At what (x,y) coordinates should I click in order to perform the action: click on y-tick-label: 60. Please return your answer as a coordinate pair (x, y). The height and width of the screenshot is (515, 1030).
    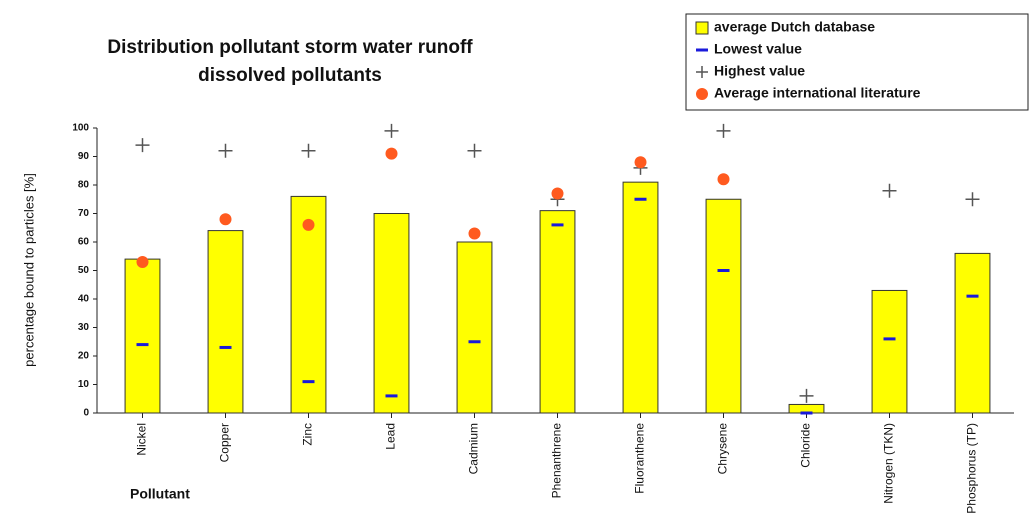
    Looking at the image, I should click on (84, 242).